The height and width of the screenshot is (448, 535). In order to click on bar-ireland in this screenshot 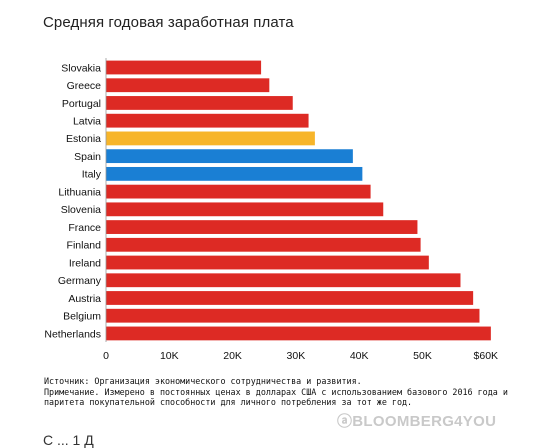, I will do `click(267, 262)`.